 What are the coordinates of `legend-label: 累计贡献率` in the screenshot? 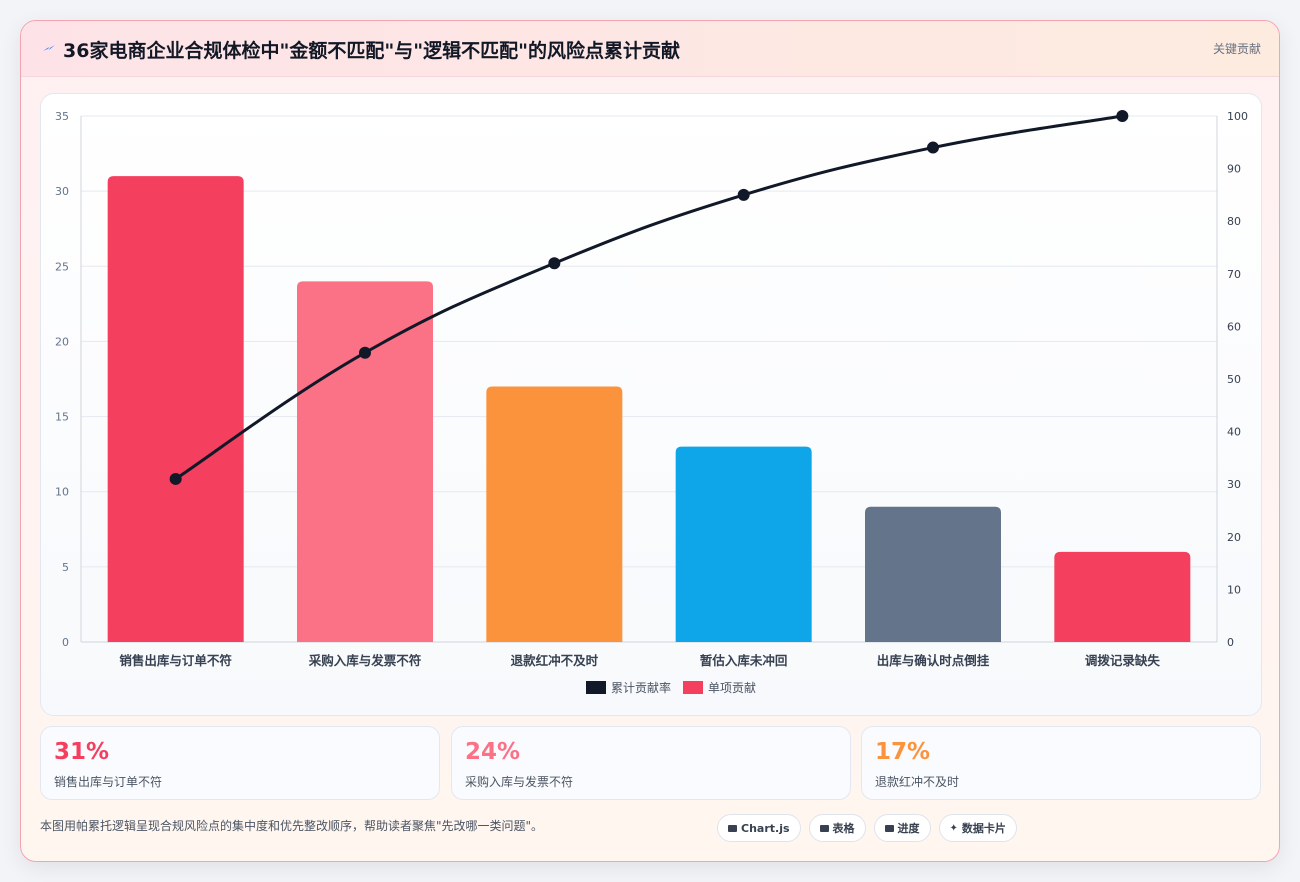 It's located at (641, 688).